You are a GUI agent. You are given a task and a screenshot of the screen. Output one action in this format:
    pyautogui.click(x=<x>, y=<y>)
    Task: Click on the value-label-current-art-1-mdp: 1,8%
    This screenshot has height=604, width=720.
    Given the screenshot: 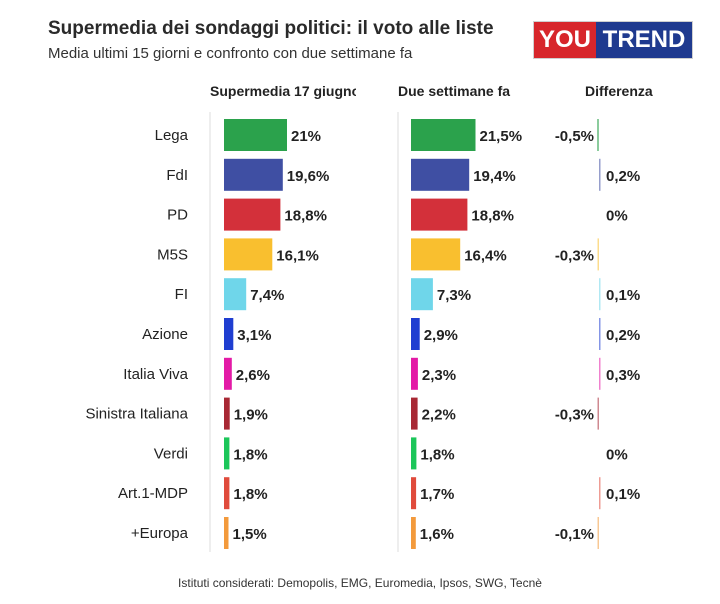 What is the action you would take?
    pyautogui.click(x=250, y=494)
    